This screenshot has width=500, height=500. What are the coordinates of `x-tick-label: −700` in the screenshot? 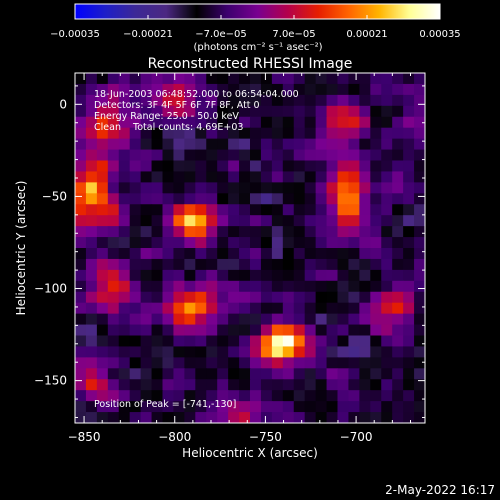 It's located at (356, 437).